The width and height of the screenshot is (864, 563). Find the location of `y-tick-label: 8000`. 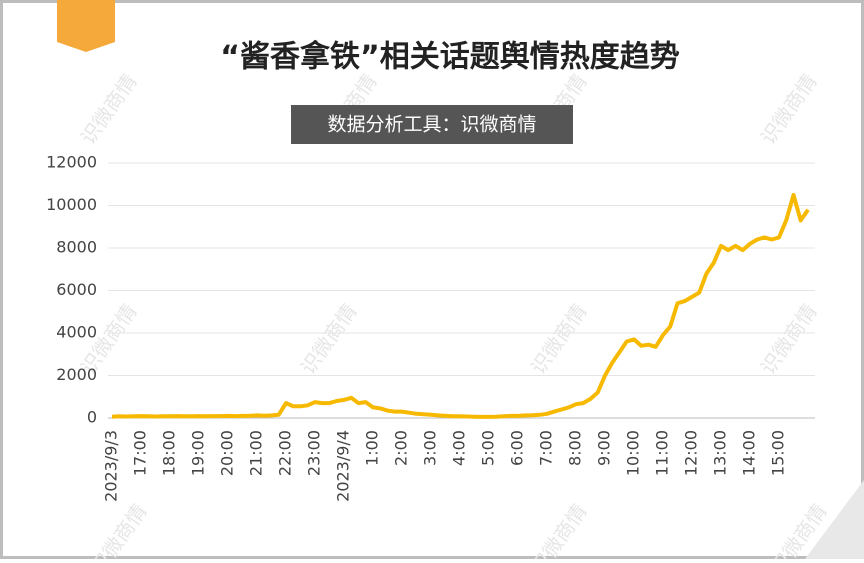

y-tick-label: 8000 is located at coordinates (76, 247).